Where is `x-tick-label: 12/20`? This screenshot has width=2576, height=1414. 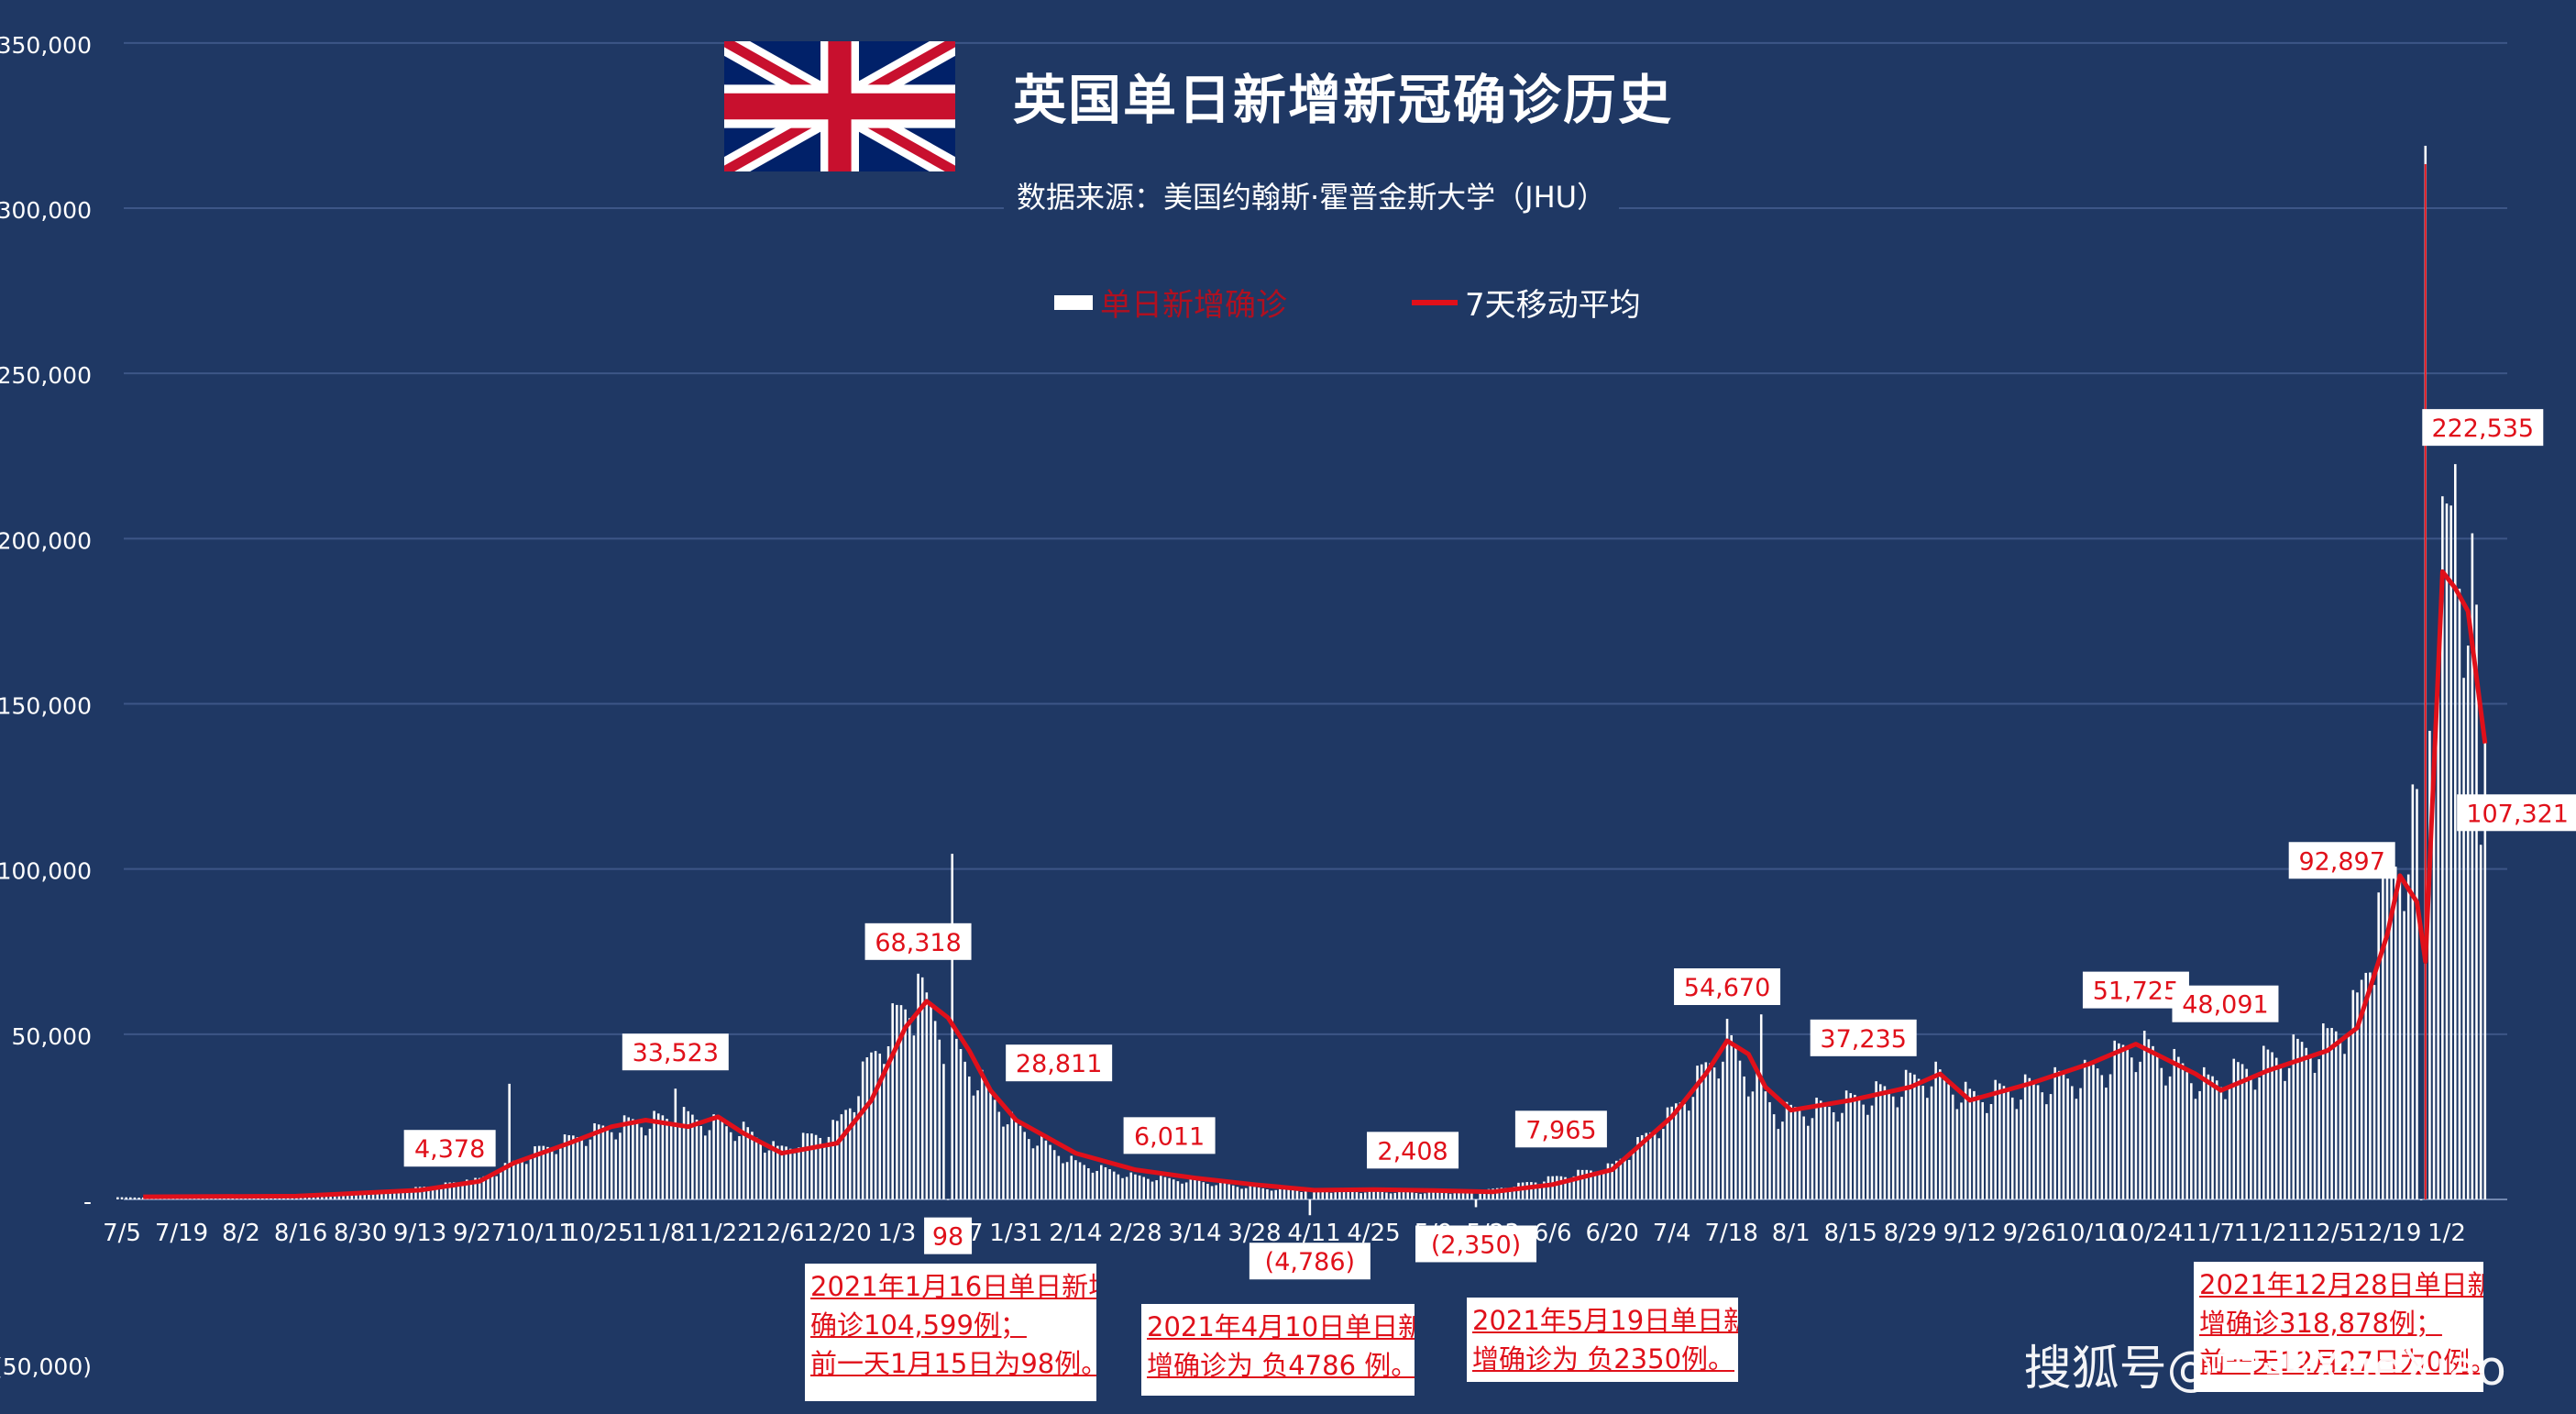 x-tick-label: 12/20 is located at coordinates (837, 1233).